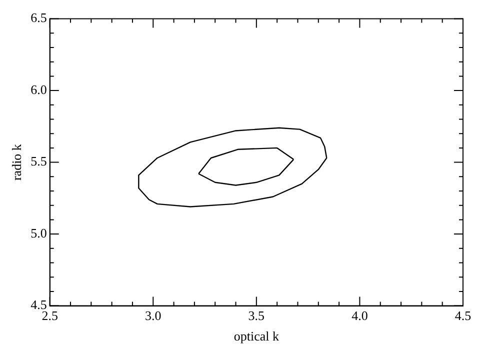 The width and height of the screenshot is (485, 355). What do you see at coordinates (257, 336) in the screenshot?
I see `x-axis-title: optical k` at bounding box center [257, 336].